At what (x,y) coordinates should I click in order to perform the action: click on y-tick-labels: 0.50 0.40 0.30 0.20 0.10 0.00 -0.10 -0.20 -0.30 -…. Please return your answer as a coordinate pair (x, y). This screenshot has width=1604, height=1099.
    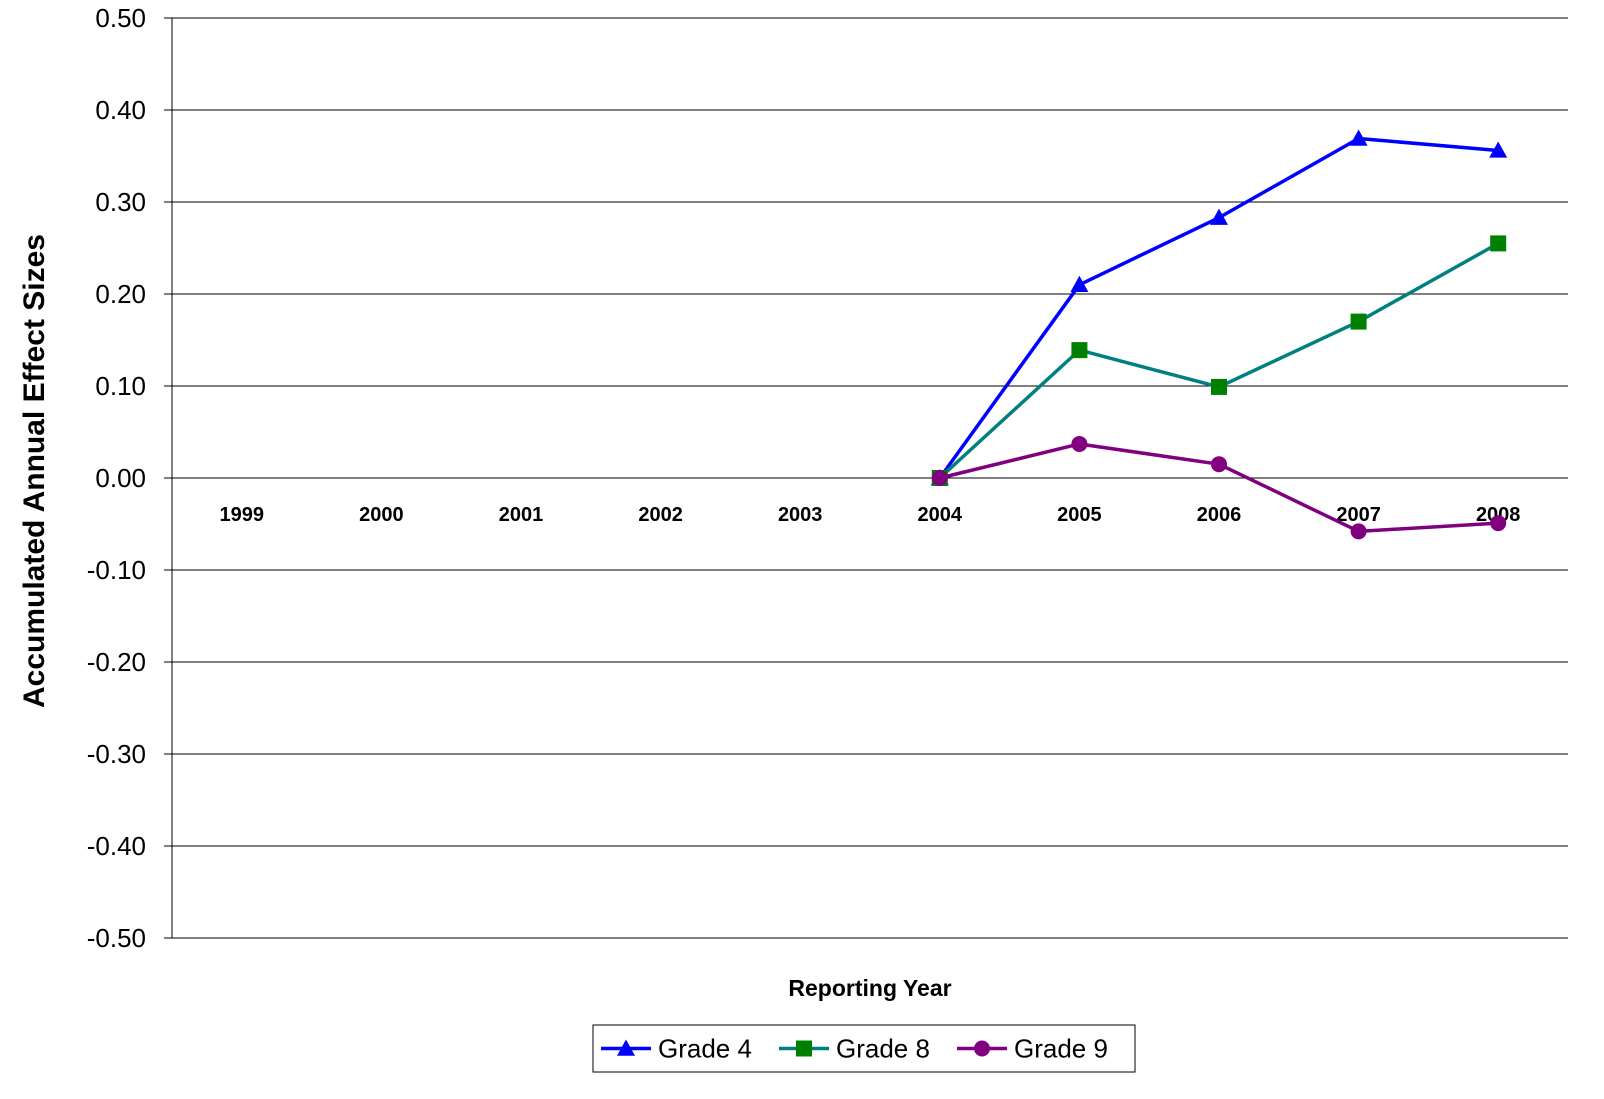
    Looking at the image, I should click on (116, 478).